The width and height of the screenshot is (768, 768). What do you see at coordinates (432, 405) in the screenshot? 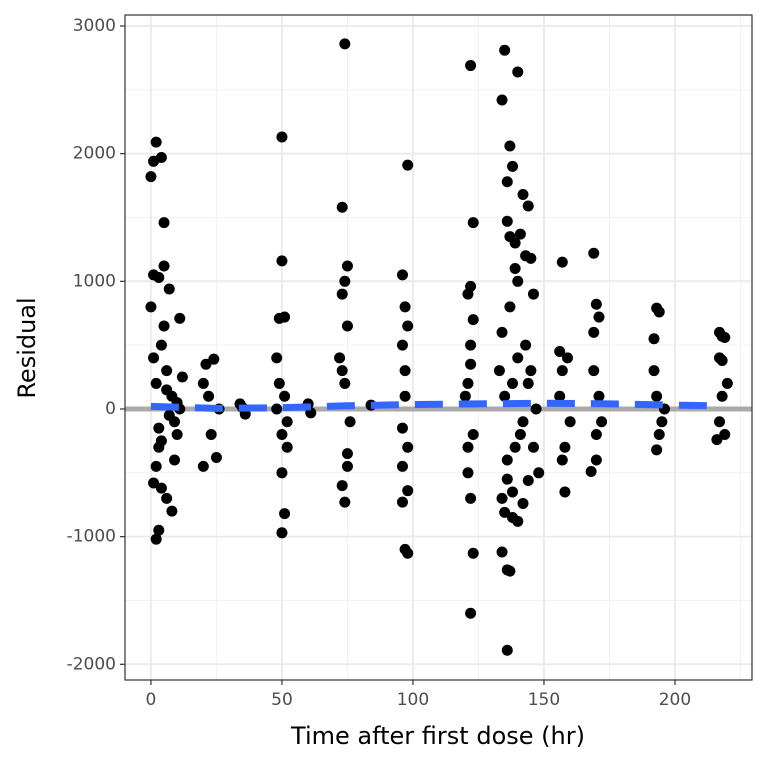
I see `trend-line` at bounding box center [432, 405].